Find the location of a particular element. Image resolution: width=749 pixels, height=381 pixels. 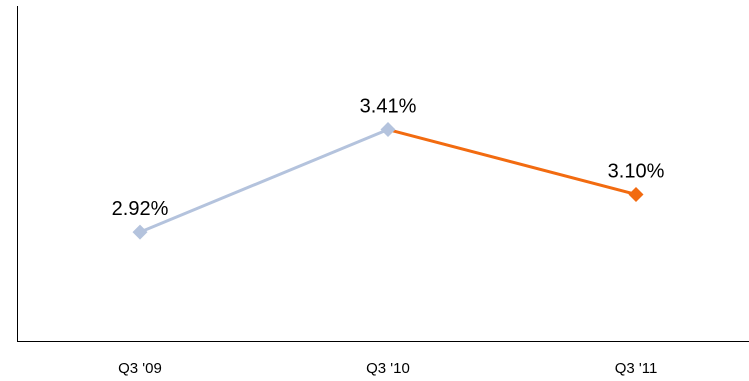

x-tick-label-3: Q3 '11 is located at coordinates (636, 368).